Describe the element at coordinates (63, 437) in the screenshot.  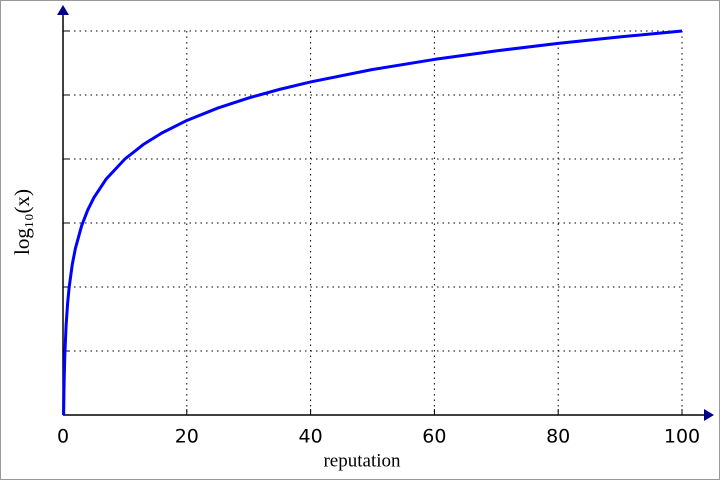
I see `x-tick-label: 0` at that location.